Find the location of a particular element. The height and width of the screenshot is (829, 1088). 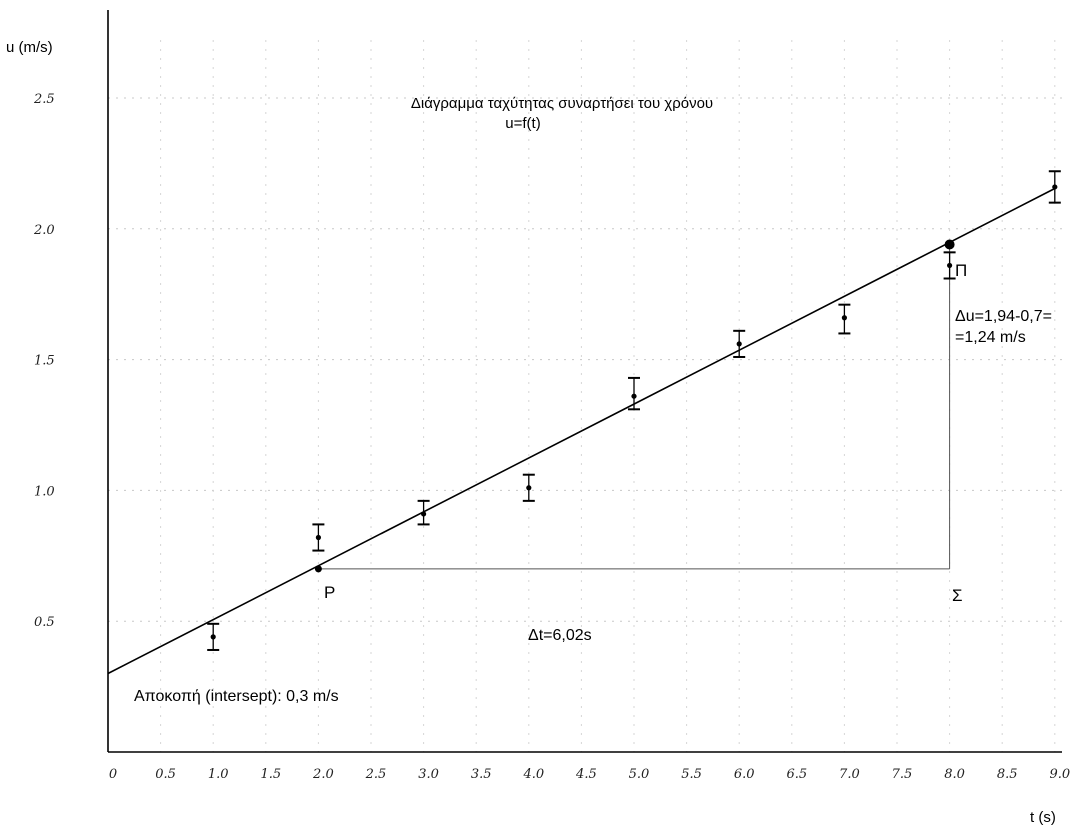

x-tick-label: 6.5 is located at coordinates (796, 774).